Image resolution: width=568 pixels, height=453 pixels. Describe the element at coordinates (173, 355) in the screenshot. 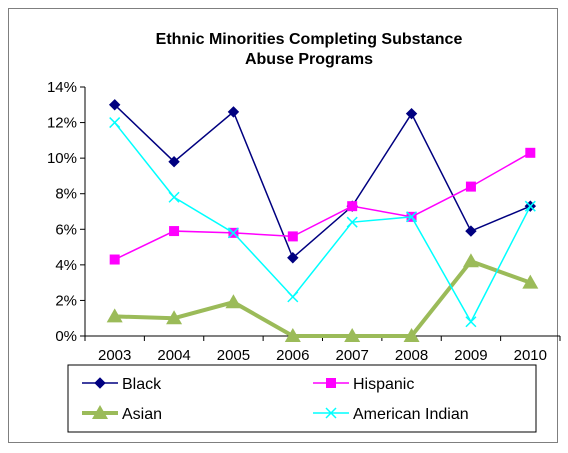

I see `x-tick-label: 2004` at that location.